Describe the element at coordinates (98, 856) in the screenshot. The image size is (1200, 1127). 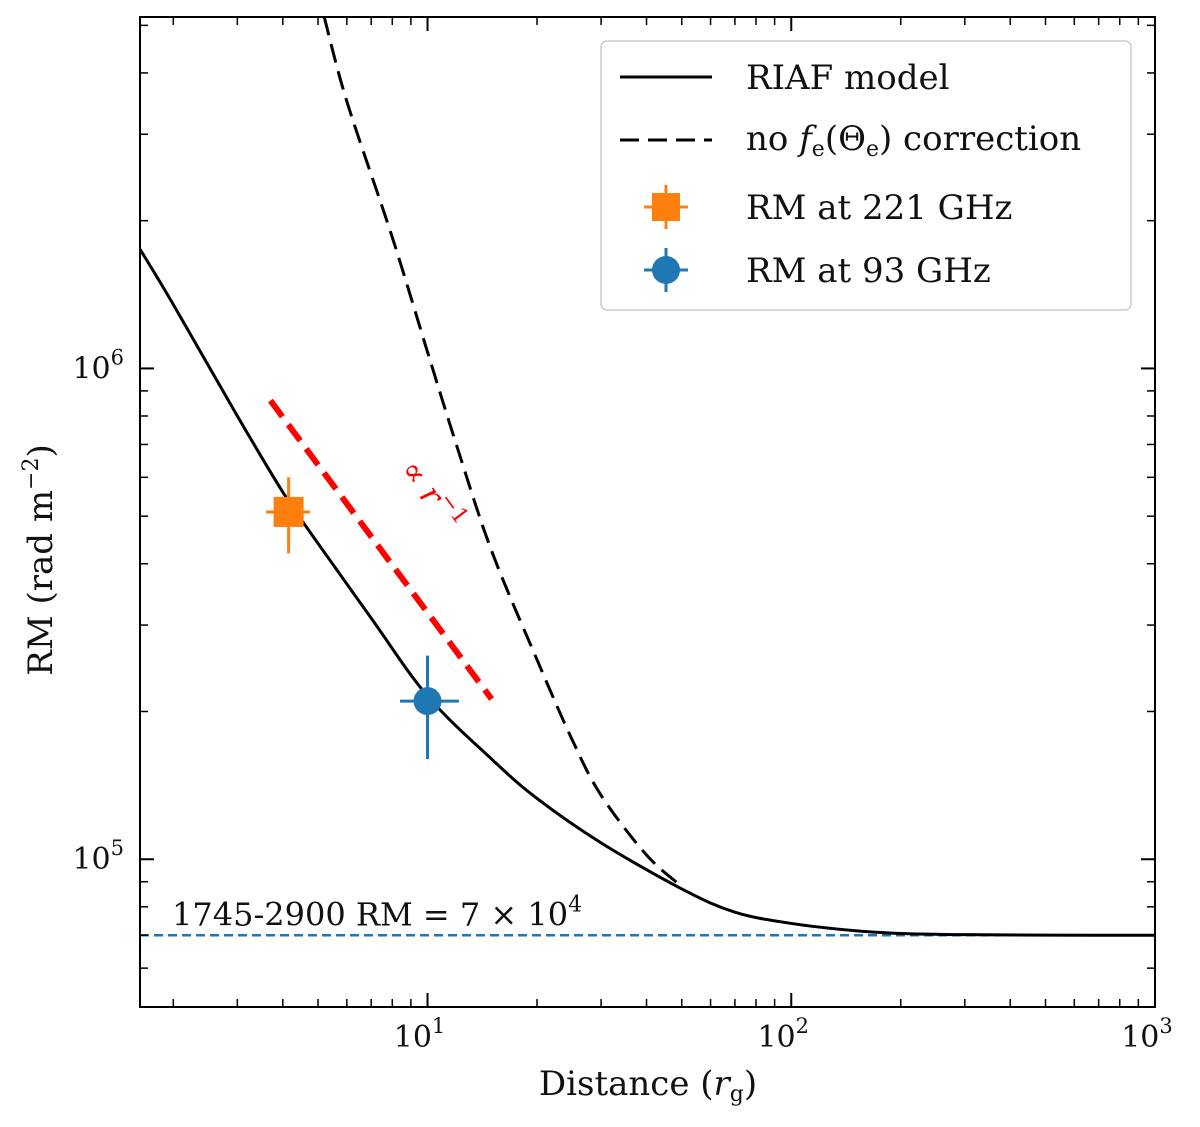
I see `y-tick-label: 10⁵` at that location.